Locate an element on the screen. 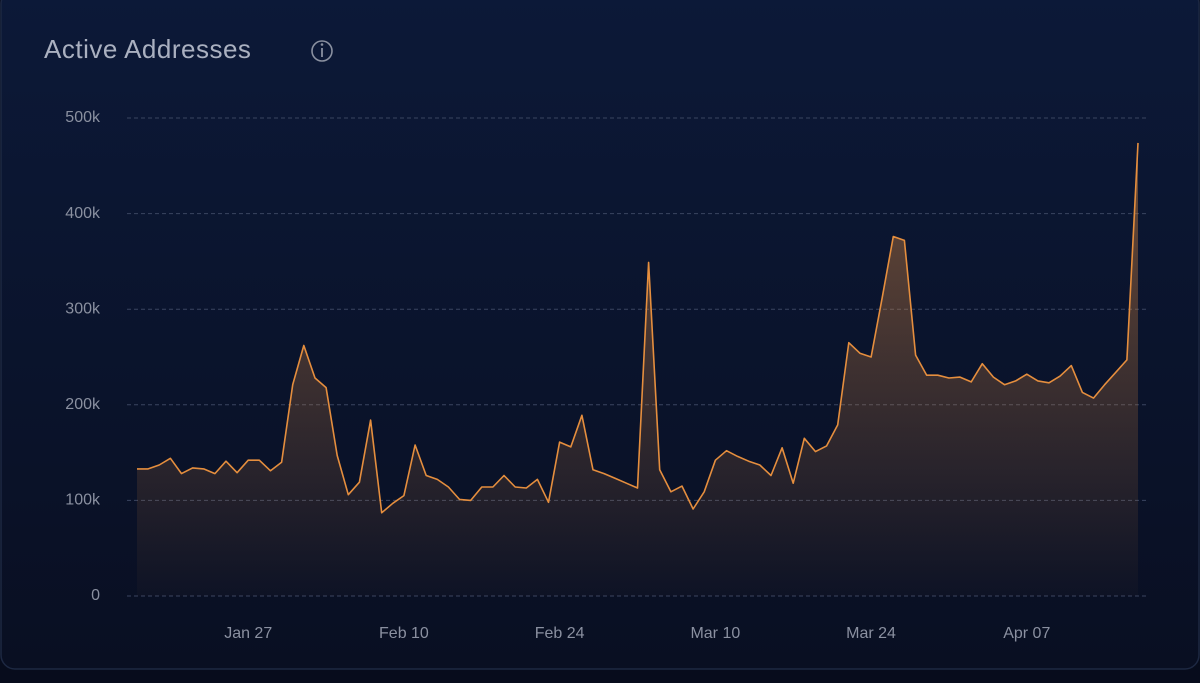 The image size is (1200, 683). y-tick-label: 300k is located at coordinates (83, 308).